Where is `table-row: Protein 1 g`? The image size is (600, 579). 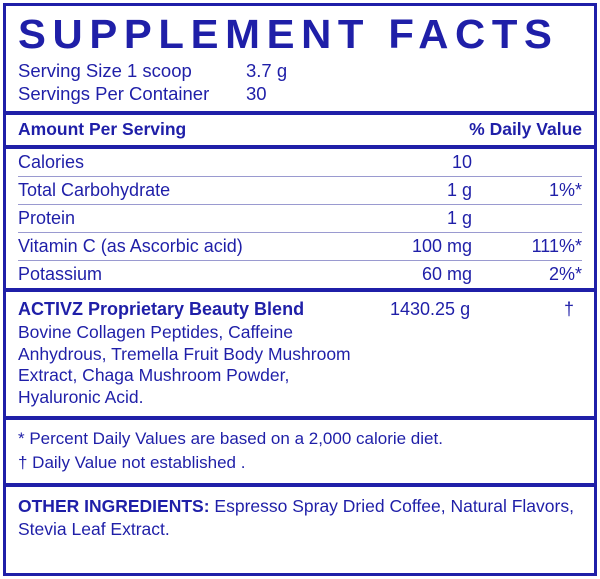 table-row: Protein 1 g is located at coordinates (300, 218).